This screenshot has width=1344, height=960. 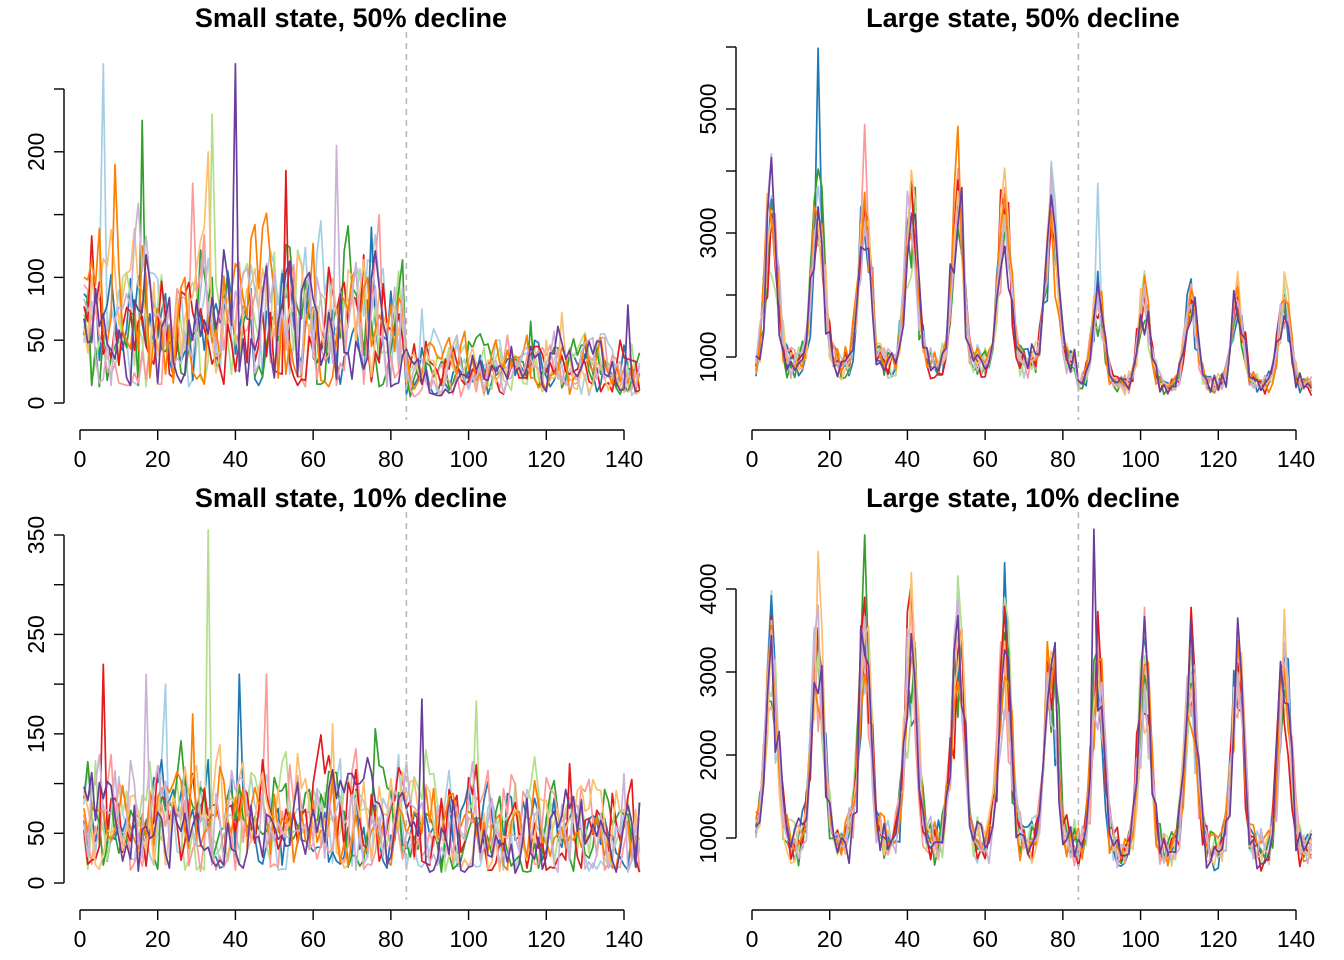 What do you see at coordinates (351, 18) in the screenshot?
I see `panel-title: Small state, 50% decline` at bounding box center [351, 18].